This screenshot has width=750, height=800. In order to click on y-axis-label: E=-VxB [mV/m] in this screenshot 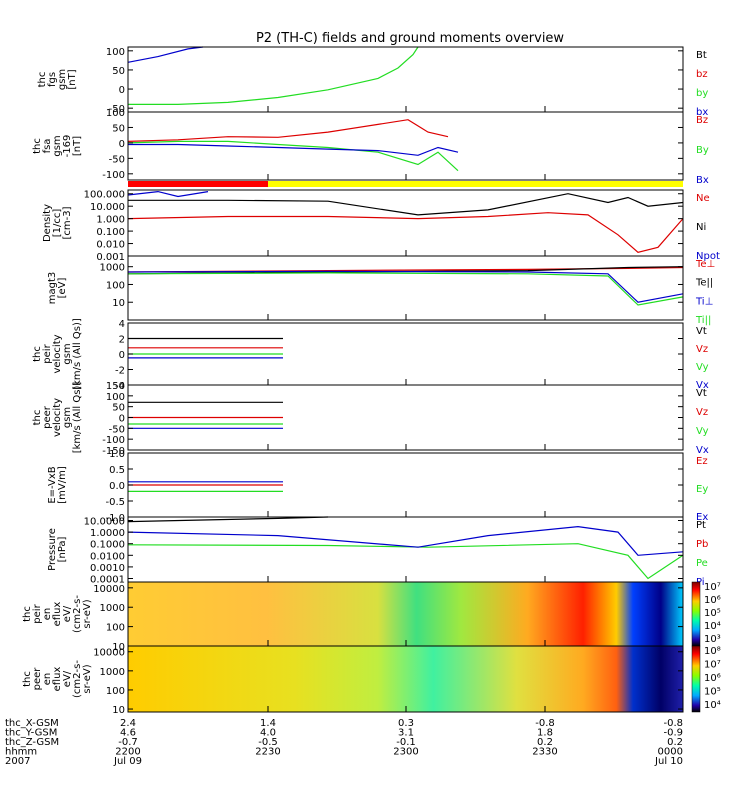, I will do `click(57, 485)`.